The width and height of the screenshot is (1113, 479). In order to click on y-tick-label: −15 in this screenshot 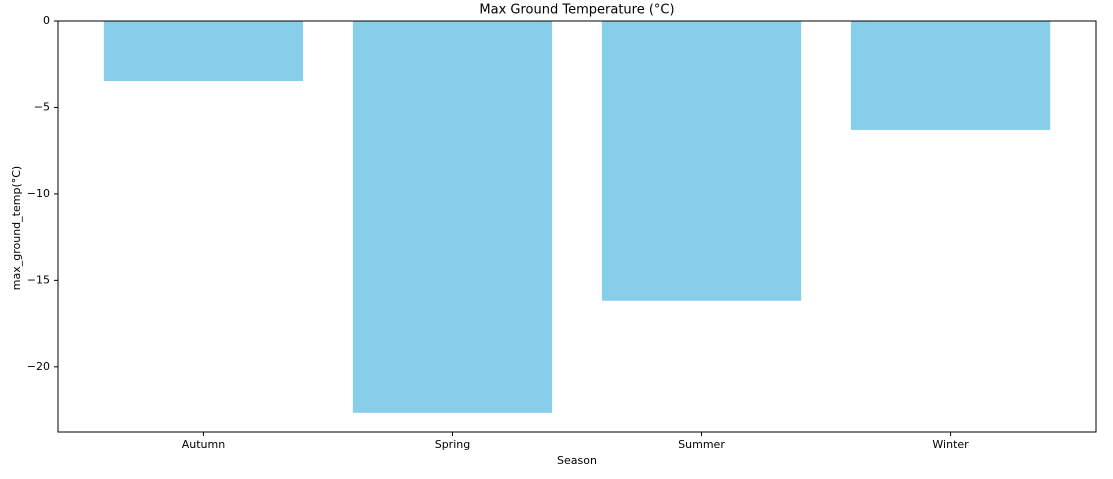, I will do `click(38, 279)`.